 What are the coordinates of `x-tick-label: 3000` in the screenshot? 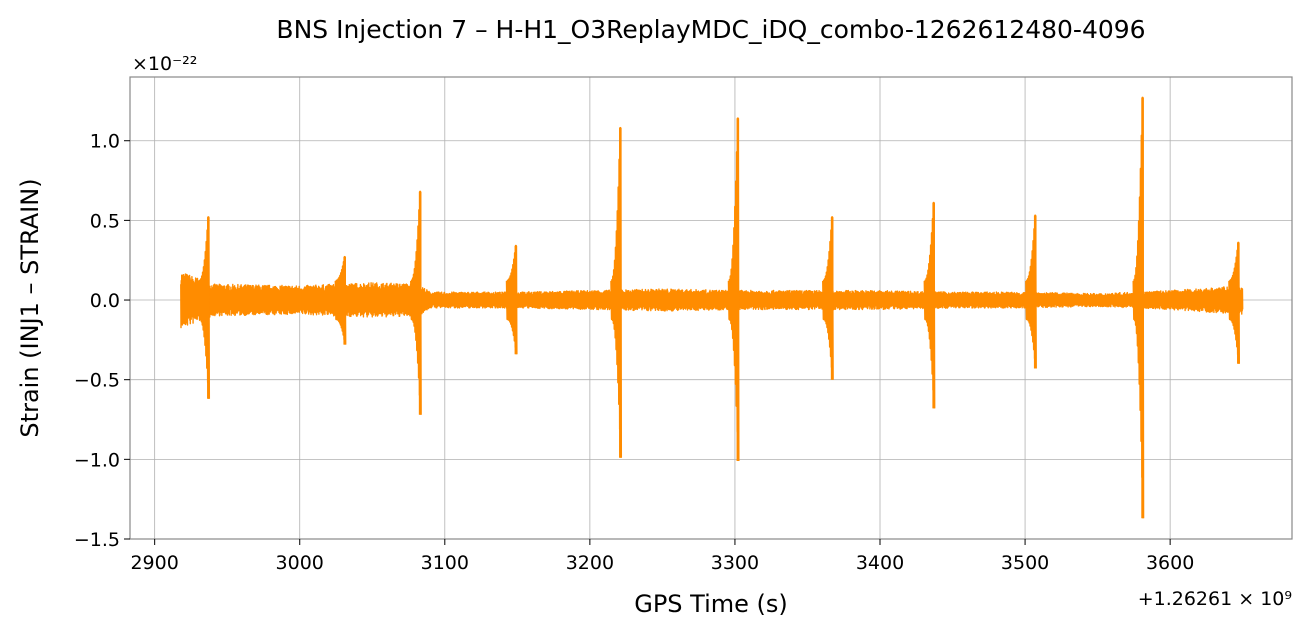 It's located at (300, 563).